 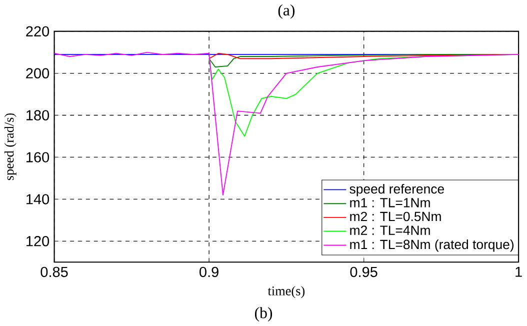 What do you see at coordinates (10, 146) in the screenshot?
I see `y-axis-title: speed (rad/s)` at bounding box center [10, 146].